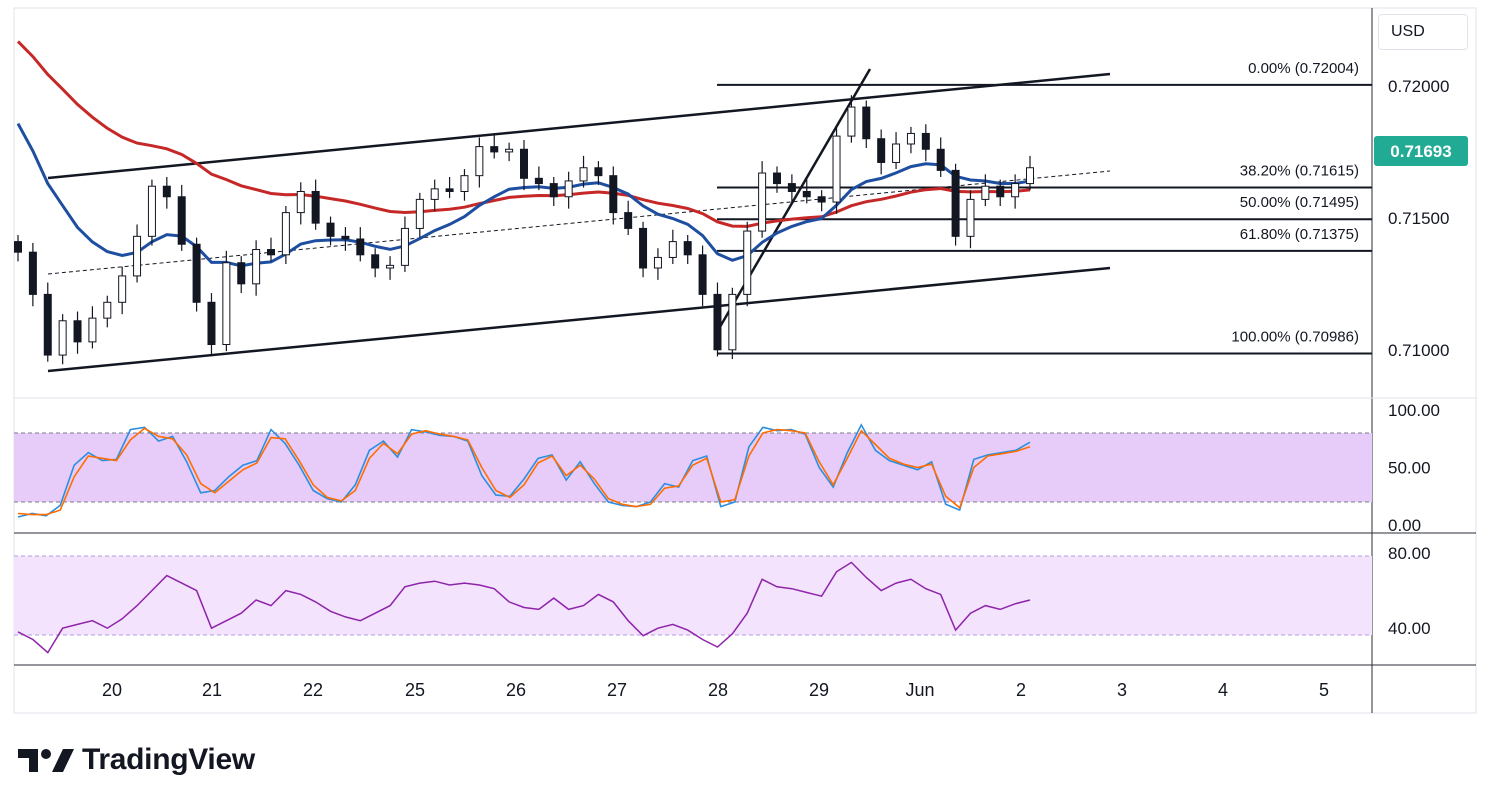  Describe the element at coordinates (168, 759) in the screenshot. I see `tradingview-wordmark: TradingView` at that location.